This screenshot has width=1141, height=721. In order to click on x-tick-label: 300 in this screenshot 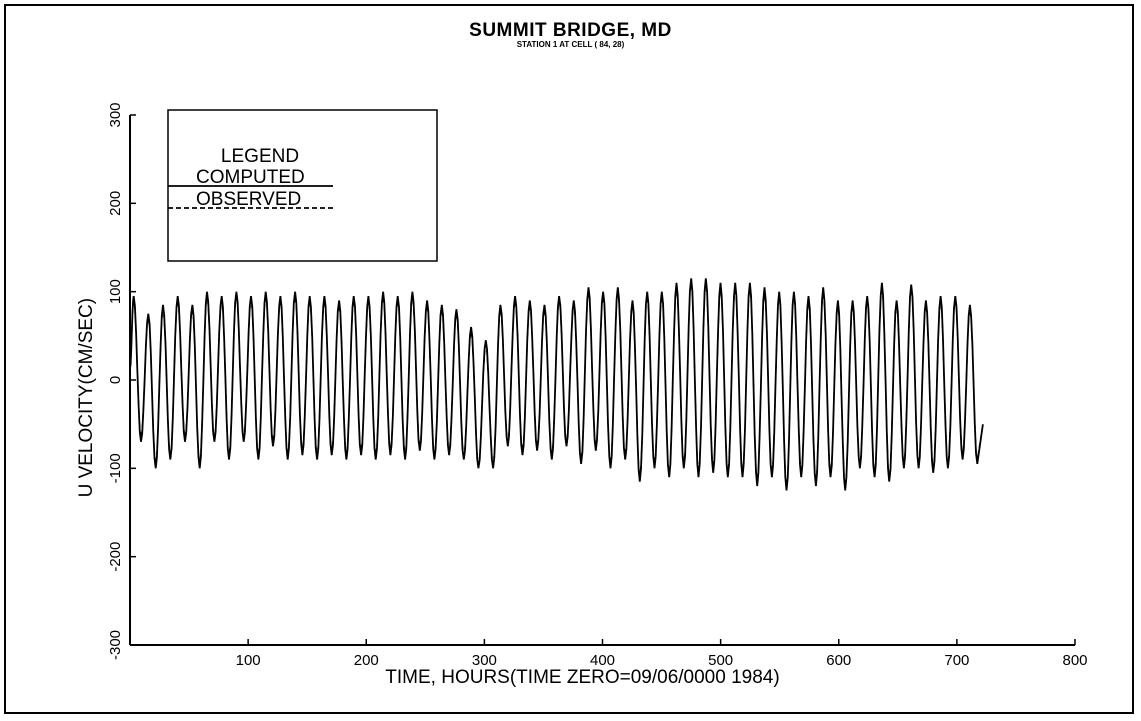, I will do `click(484, 660)`.